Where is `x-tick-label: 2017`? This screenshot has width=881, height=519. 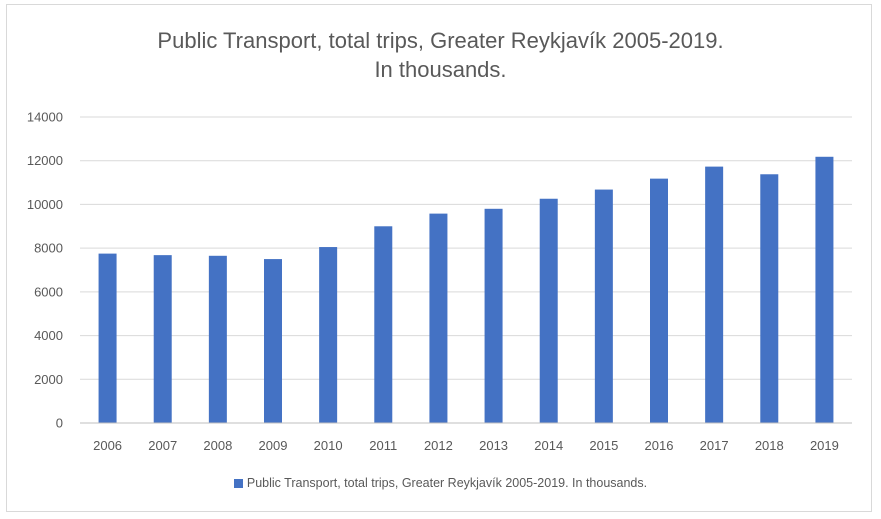
x-tick-label: 2017 is located at coordinates (714, 445).